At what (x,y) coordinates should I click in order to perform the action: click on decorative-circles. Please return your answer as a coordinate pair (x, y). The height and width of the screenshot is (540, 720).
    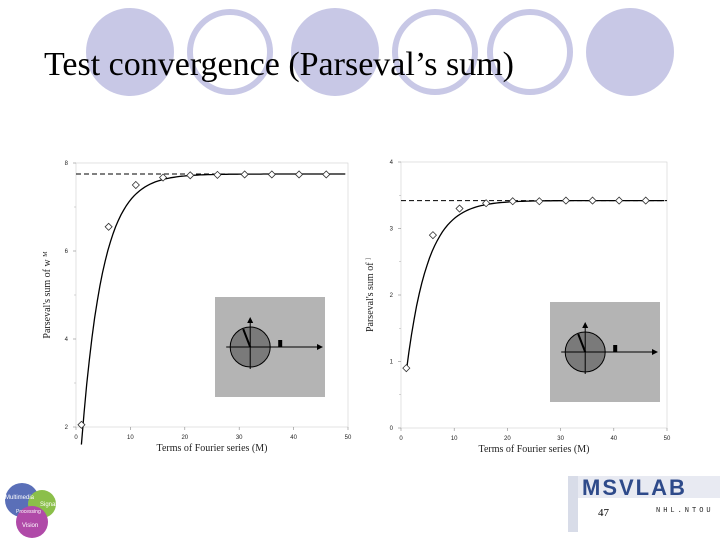
    Looking at the image, I should click on (380, 52).